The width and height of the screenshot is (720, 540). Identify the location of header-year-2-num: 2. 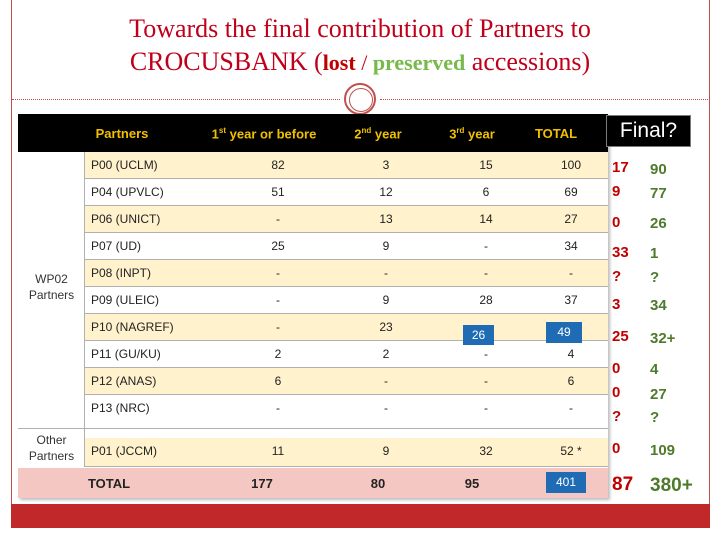
(358, 134).